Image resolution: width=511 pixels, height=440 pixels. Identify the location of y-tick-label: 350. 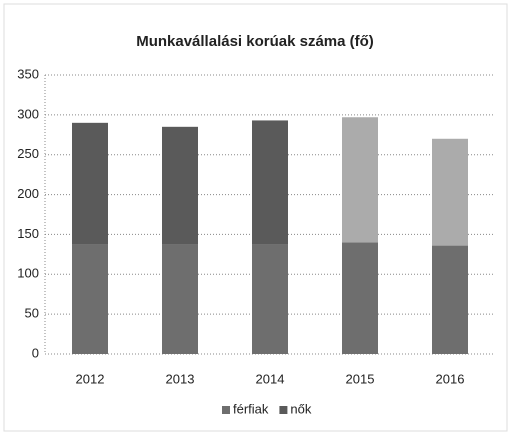
(28, 73).